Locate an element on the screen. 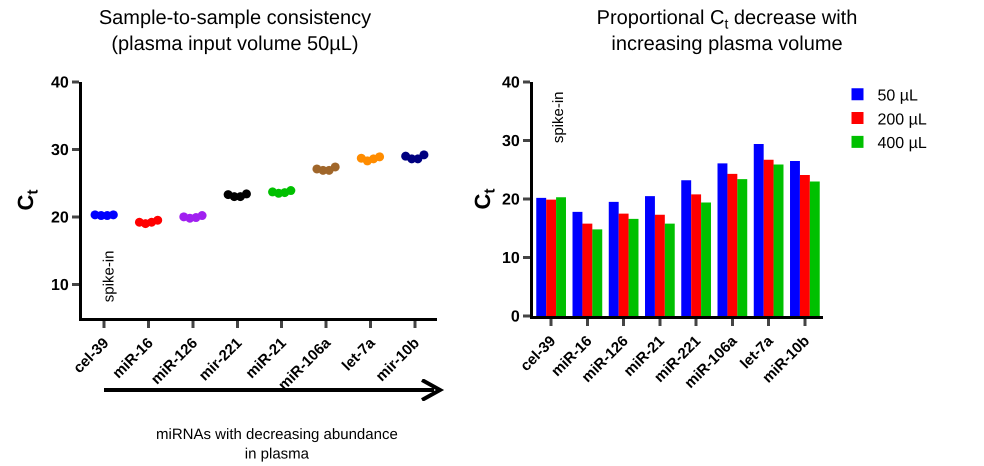  chart-title: Proportional C$_{t}$ decrease with increasing plasma volume is located at coordinates (727, 31).